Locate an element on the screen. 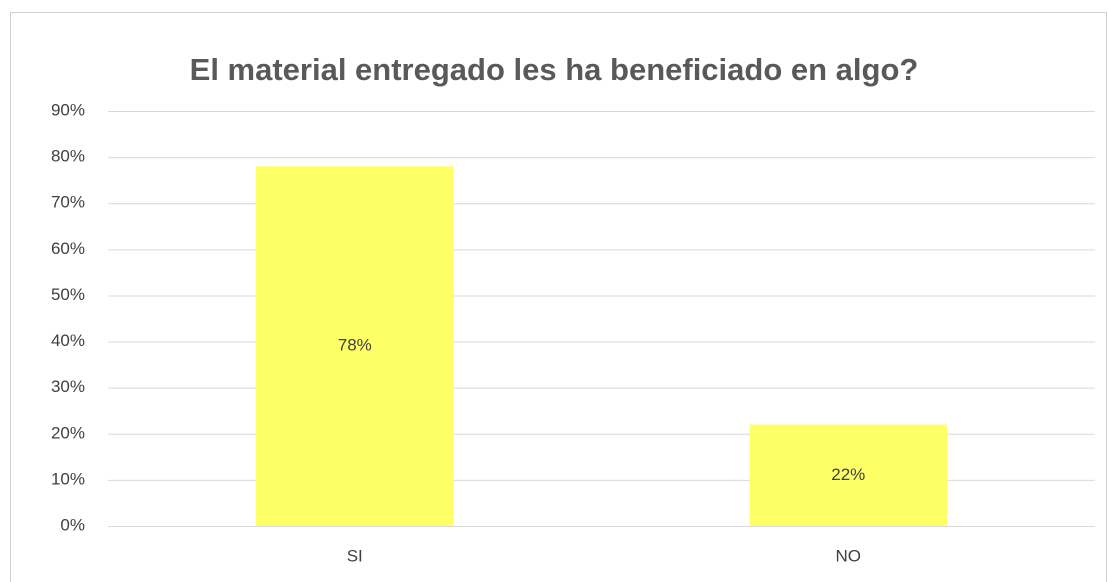  y-tick-label: 50% is located at coordinates (68, 294).